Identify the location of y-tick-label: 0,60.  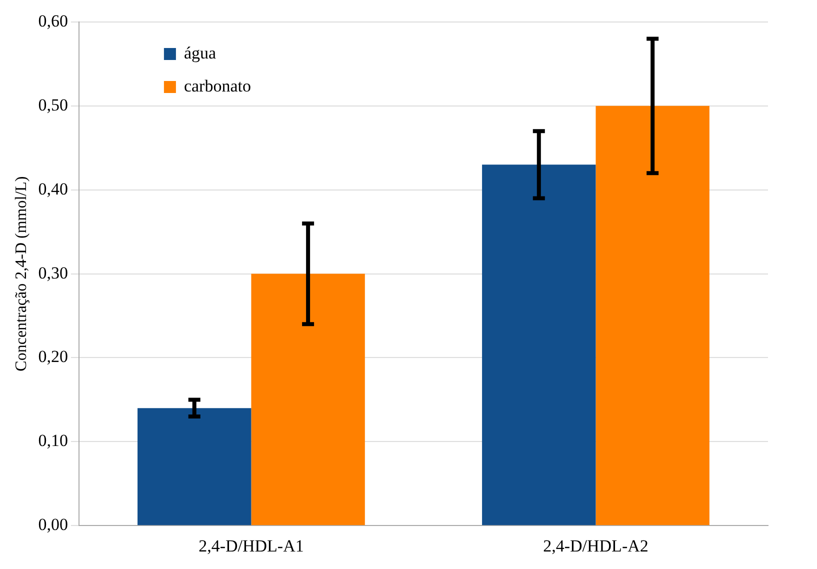
(53, 20).